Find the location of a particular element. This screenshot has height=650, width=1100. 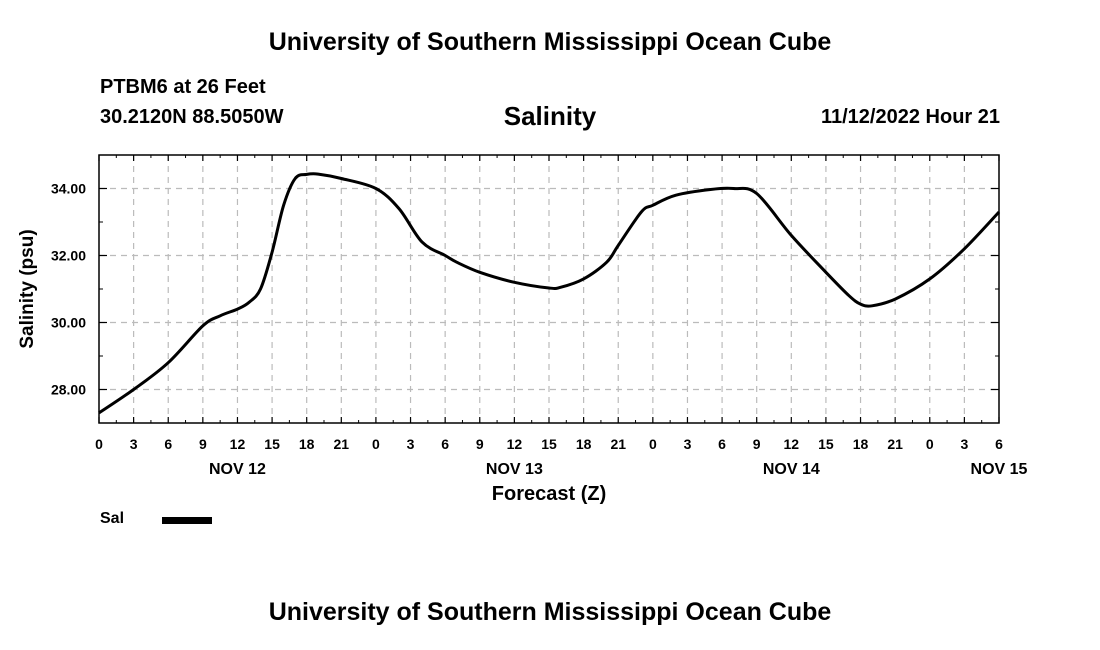

chart-title: Salinity is located at coordinates (550, 116).